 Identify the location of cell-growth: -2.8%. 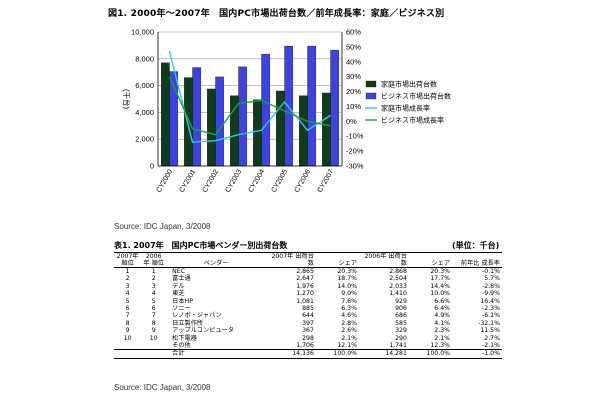
(491, 286).